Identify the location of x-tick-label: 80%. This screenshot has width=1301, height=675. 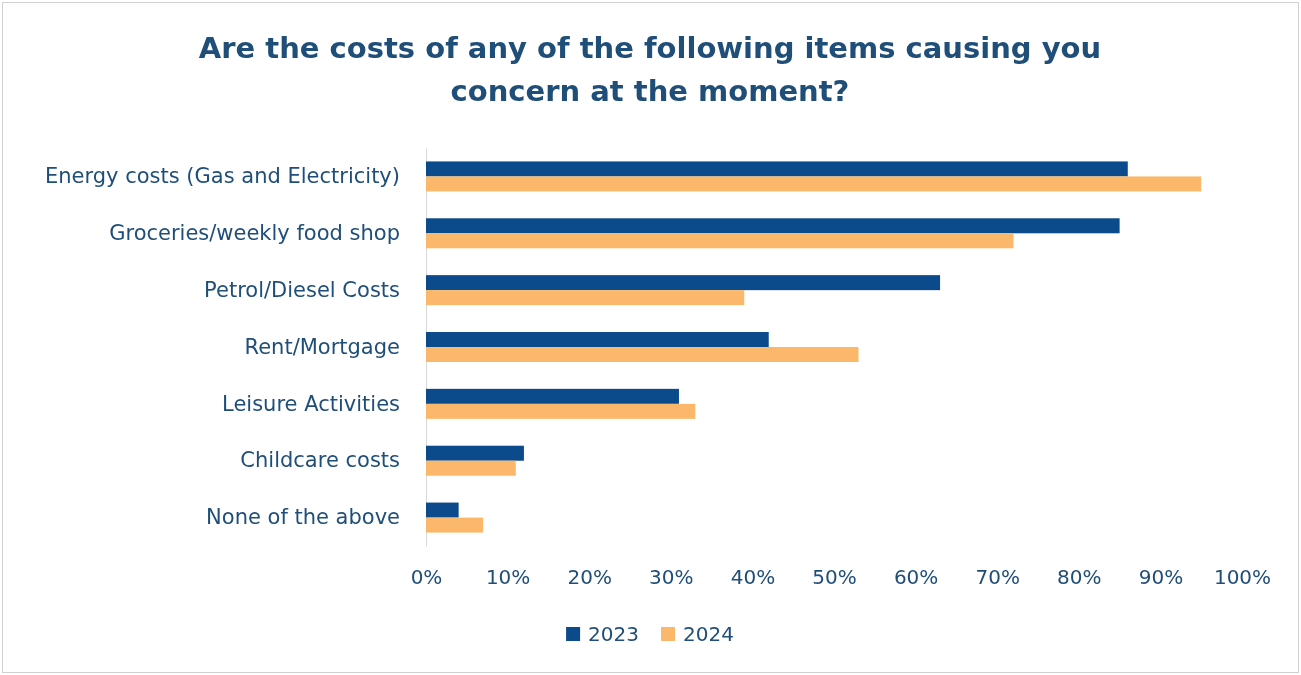
(1079, 577).